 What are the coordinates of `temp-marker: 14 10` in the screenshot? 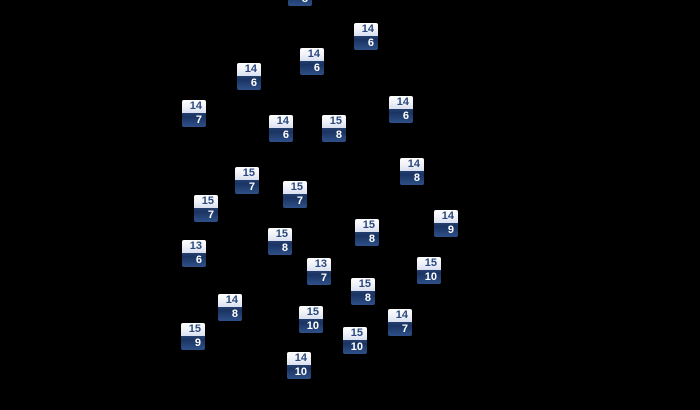 It's located at (299, 365).